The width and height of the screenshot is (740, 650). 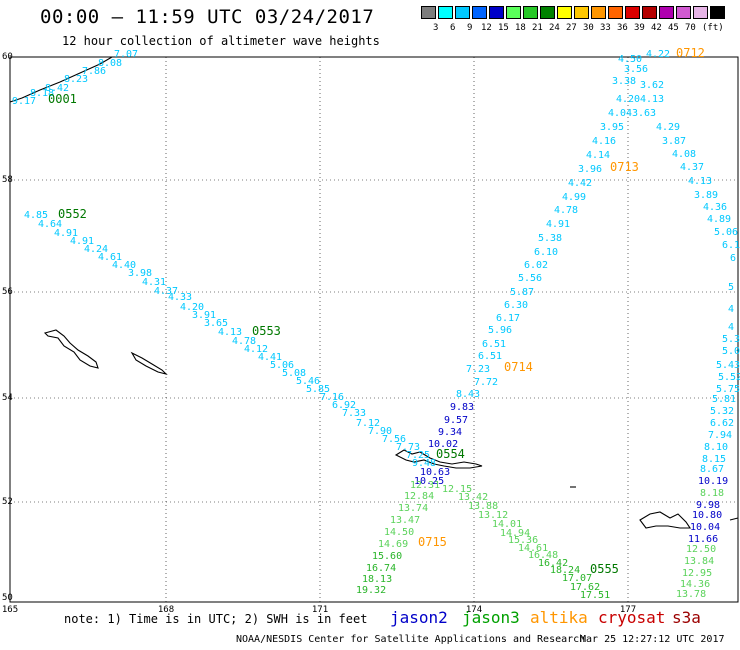 What do you see at coordinates (462, 407) in the screenshot?
I see `swh-value: 9.83` at bounding box center [462, 407].